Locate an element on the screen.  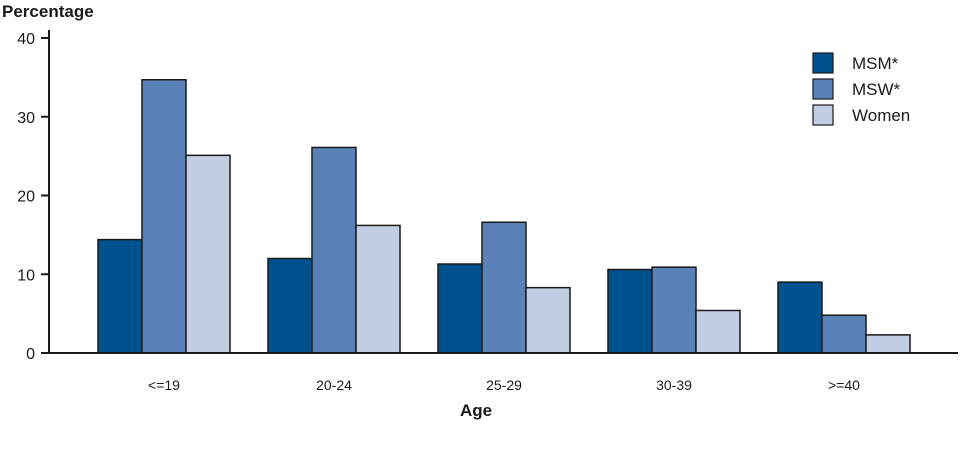
y-axis-ticks: 0 10 20 30 40 is located at coordinates (33, 197).